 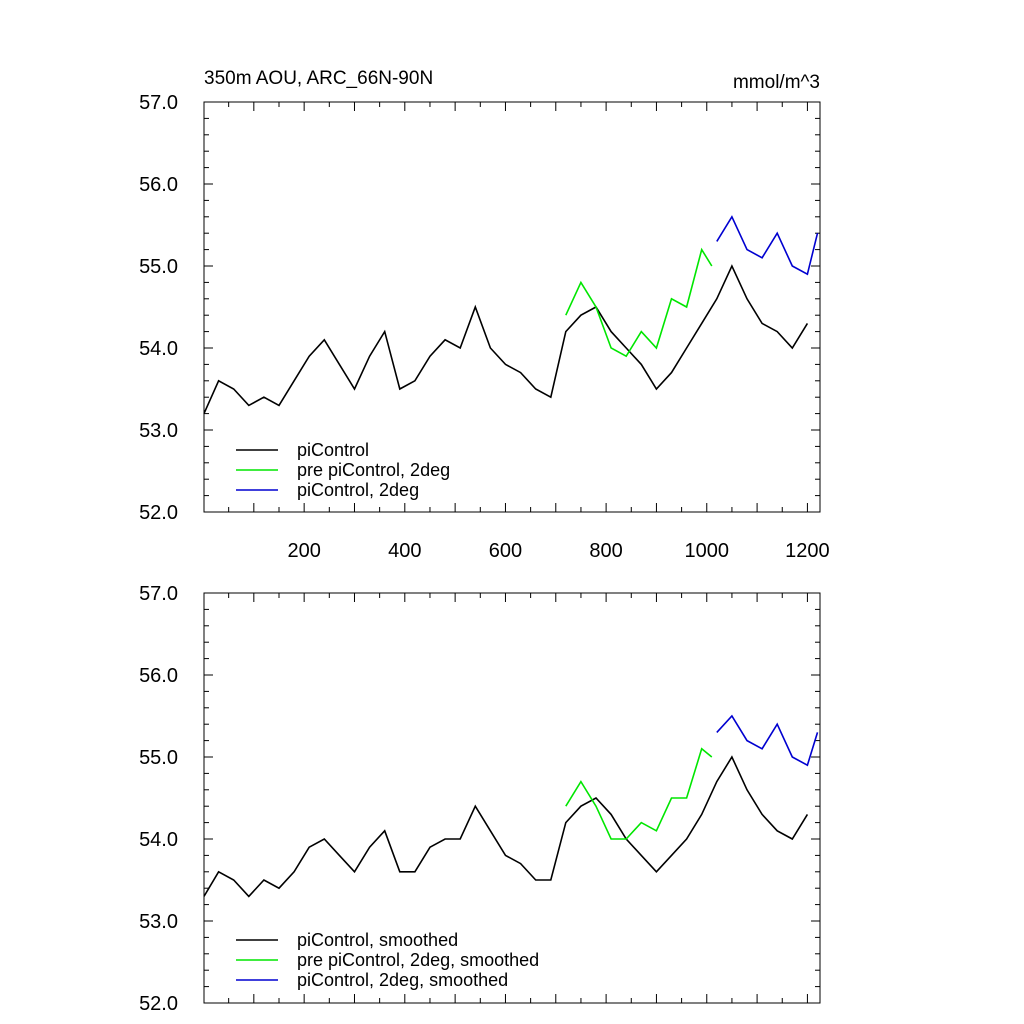 I want to click on legend-label: piControl, smoothed, so click(x=377, y=940).